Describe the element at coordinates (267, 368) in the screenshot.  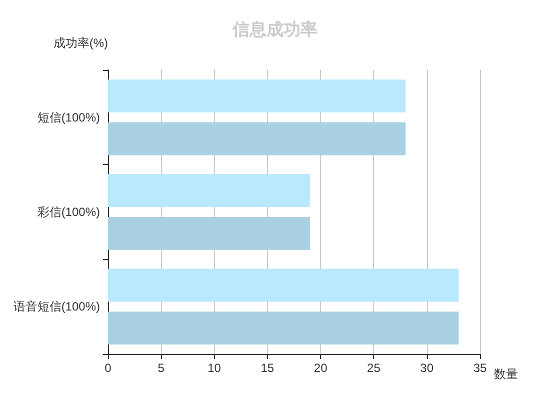
I see `x-tick-label: 15` at that location.